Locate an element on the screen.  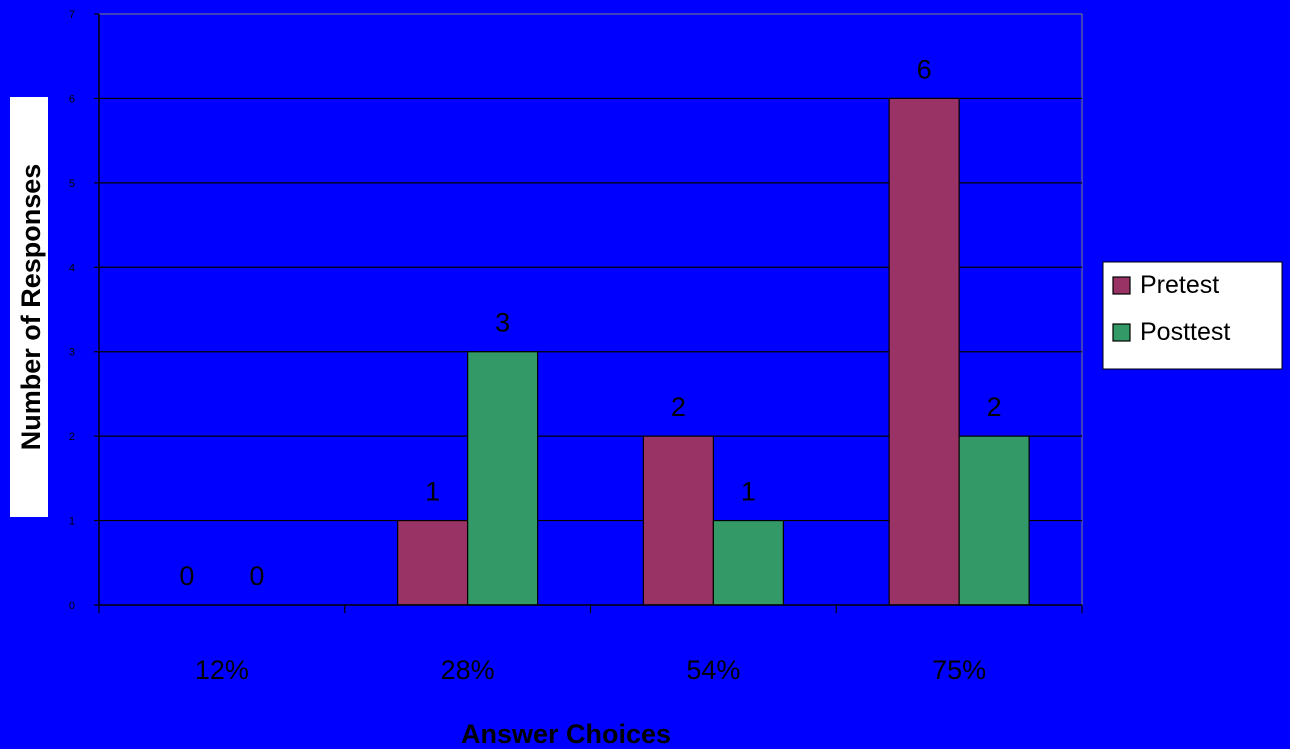
data-label: 3 is located at coordinates (502, 323).